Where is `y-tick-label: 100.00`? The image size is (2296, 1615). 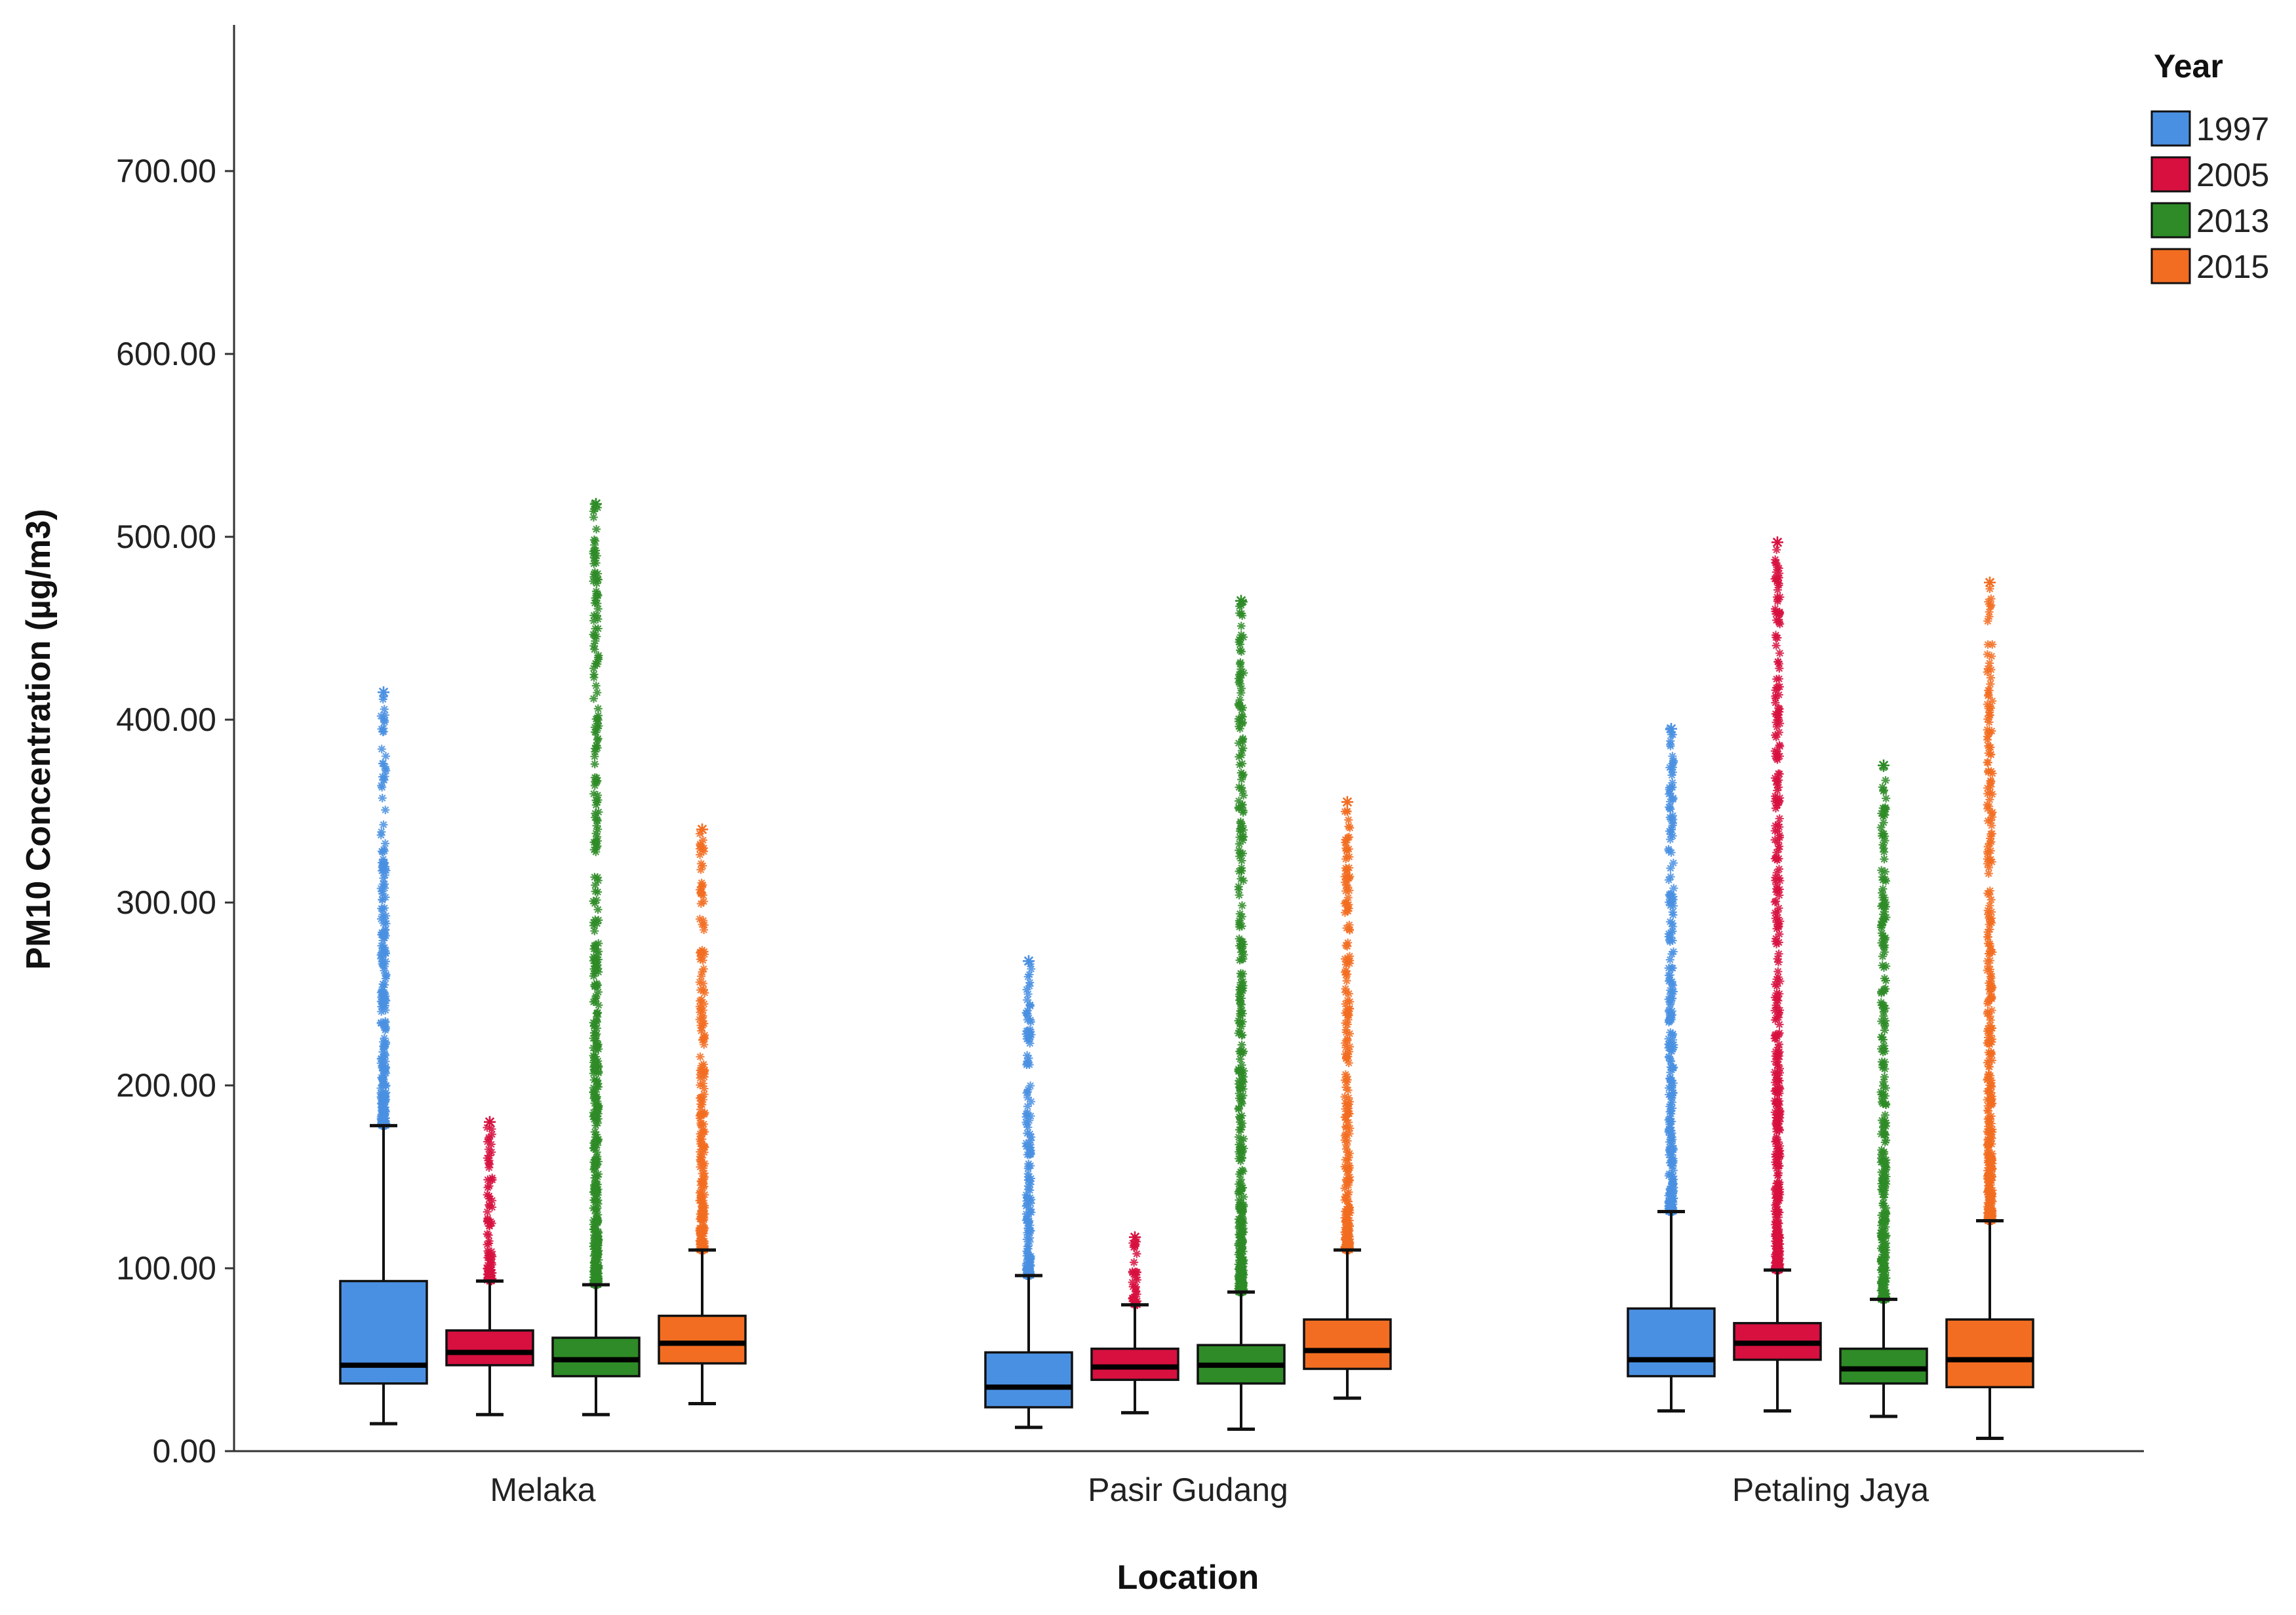 y-tick-label: 100.00 is located at coordinates (166, 1268).